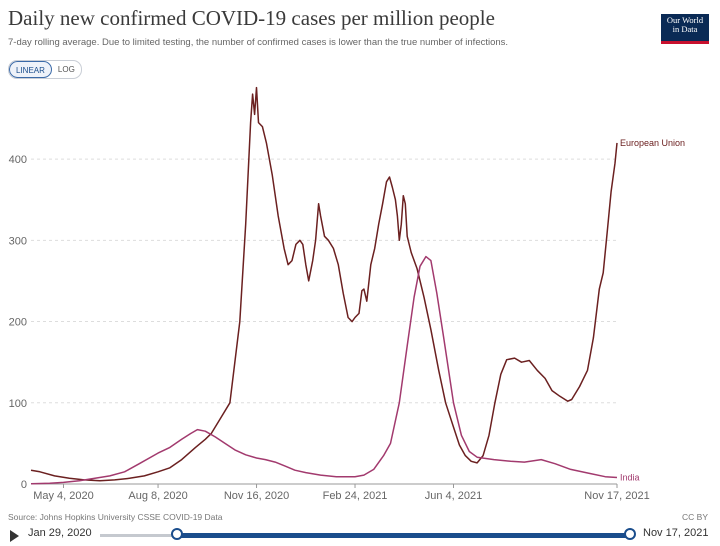  Describe the element at coordinates (685, 20) in the screenshot. I see `logo-line-1: Our World` at that location.